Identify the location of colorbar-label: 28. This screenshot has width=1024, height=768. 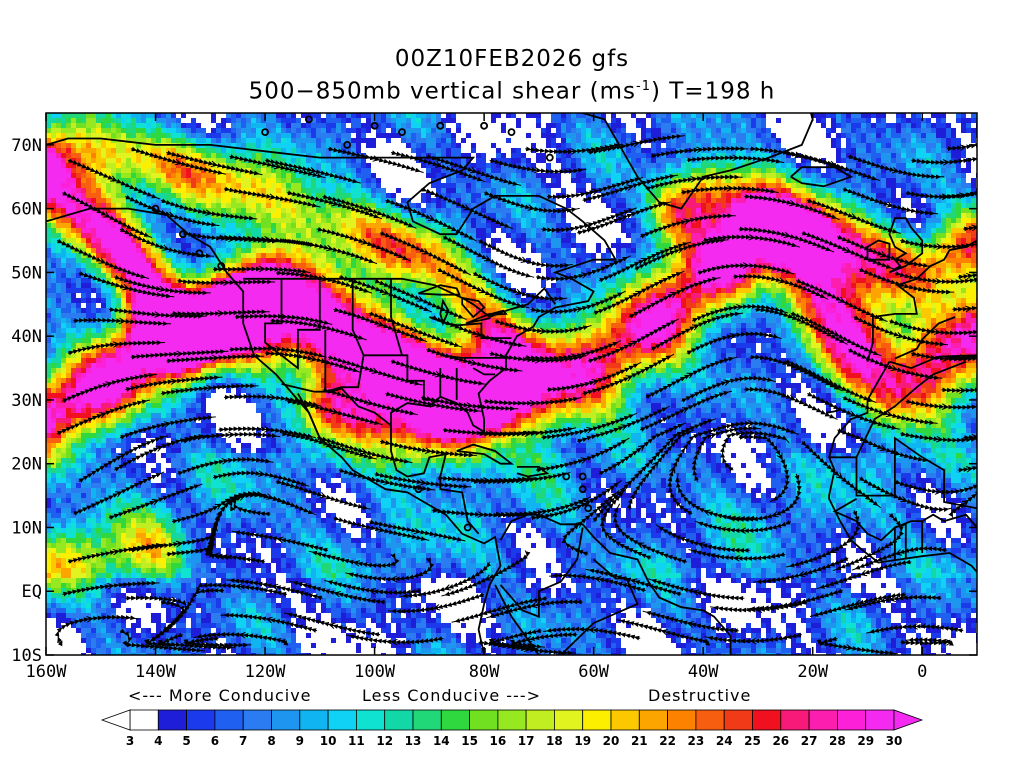
(837, 741).